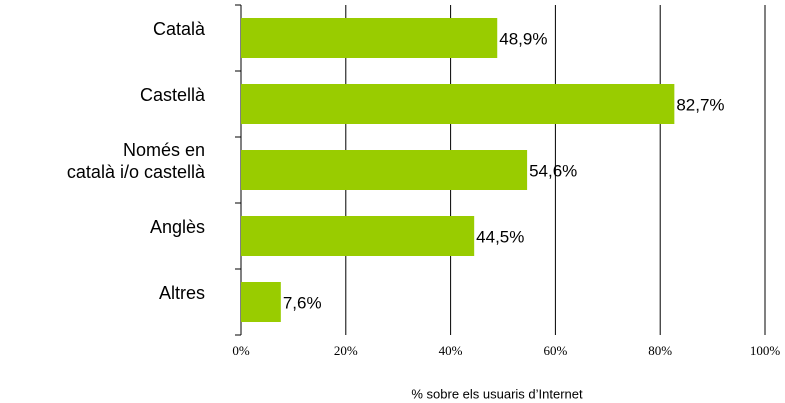 This screenshot has width=785, height=403. I want to click on x-axis-label: % sobre els usuaris d’Internet, so click(497, 393).